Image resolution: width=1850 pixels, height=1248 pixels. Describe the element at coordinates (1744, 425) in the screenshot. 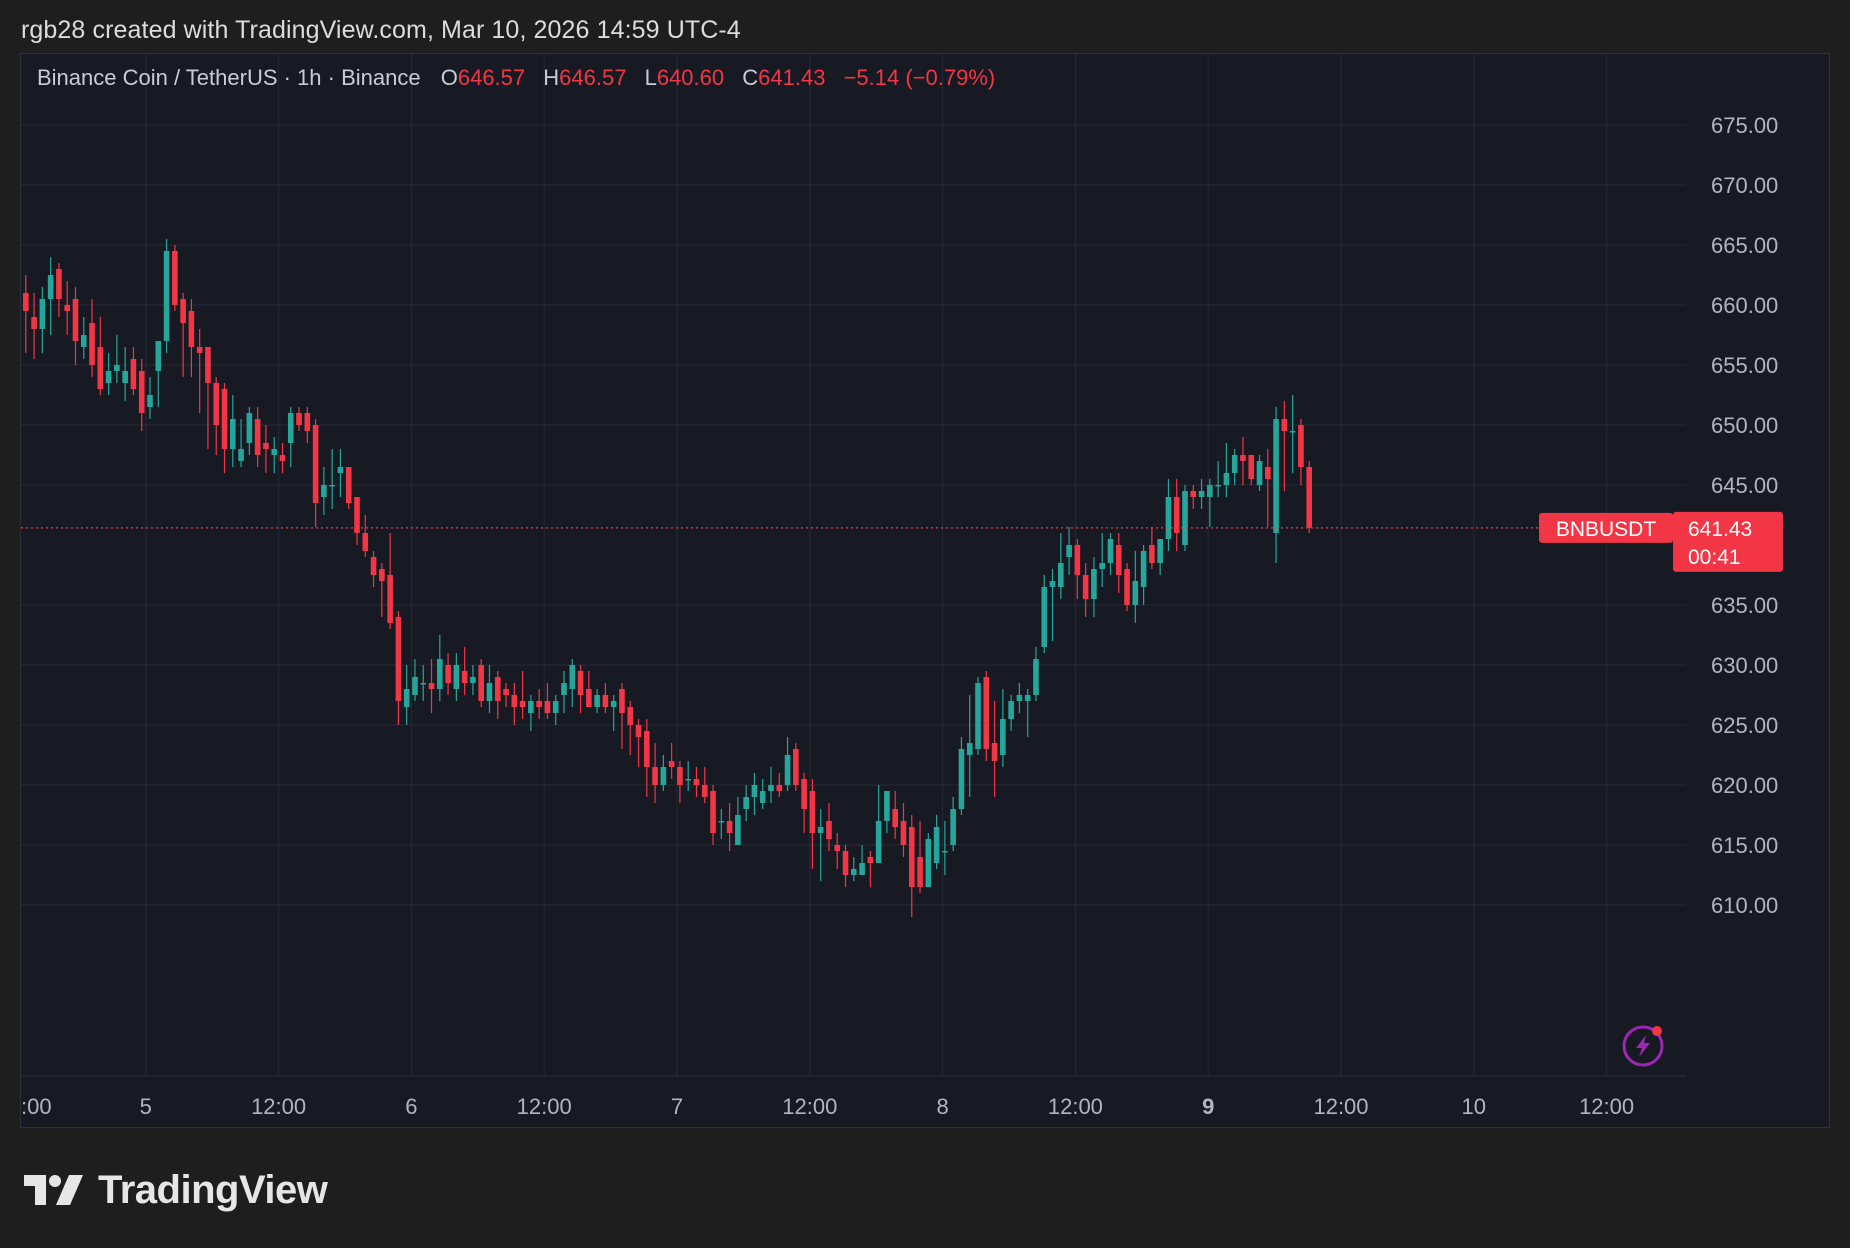

I see `price-tick-label: 650.00` at that location.